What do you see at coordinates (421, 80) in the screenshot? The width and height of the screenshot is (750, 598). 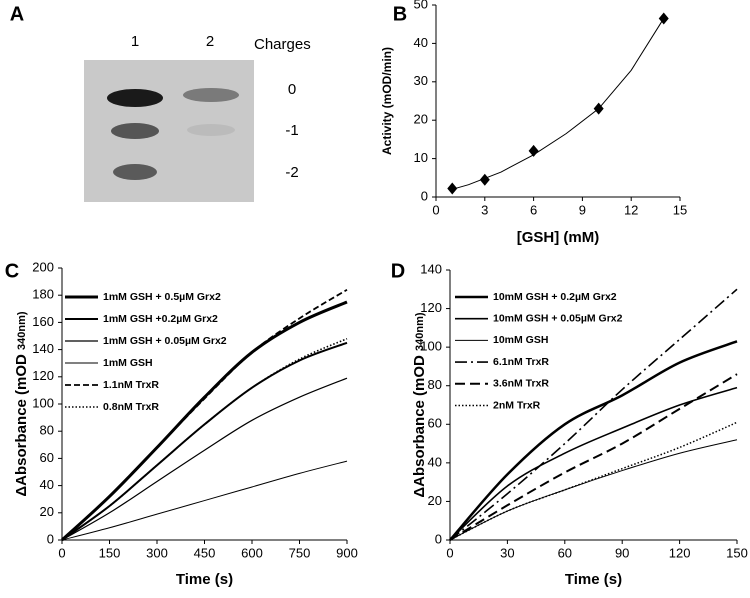 I see `y-tick-label: 30` at bounding box center [421, 80].